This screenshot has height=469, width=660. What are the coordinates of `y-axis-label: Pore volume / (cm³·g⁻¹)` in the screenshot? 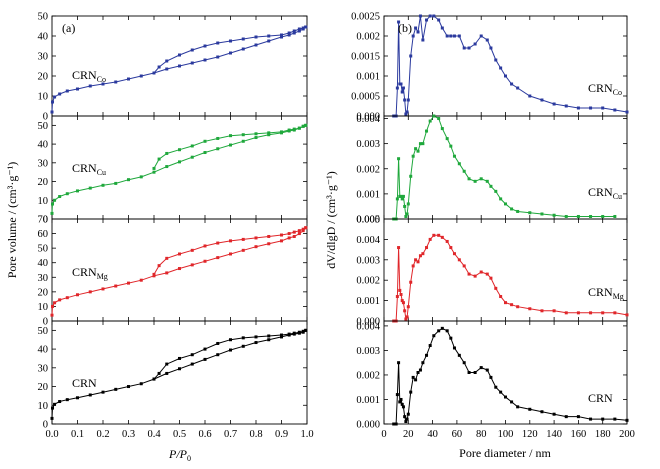 It's located at (12, 220).